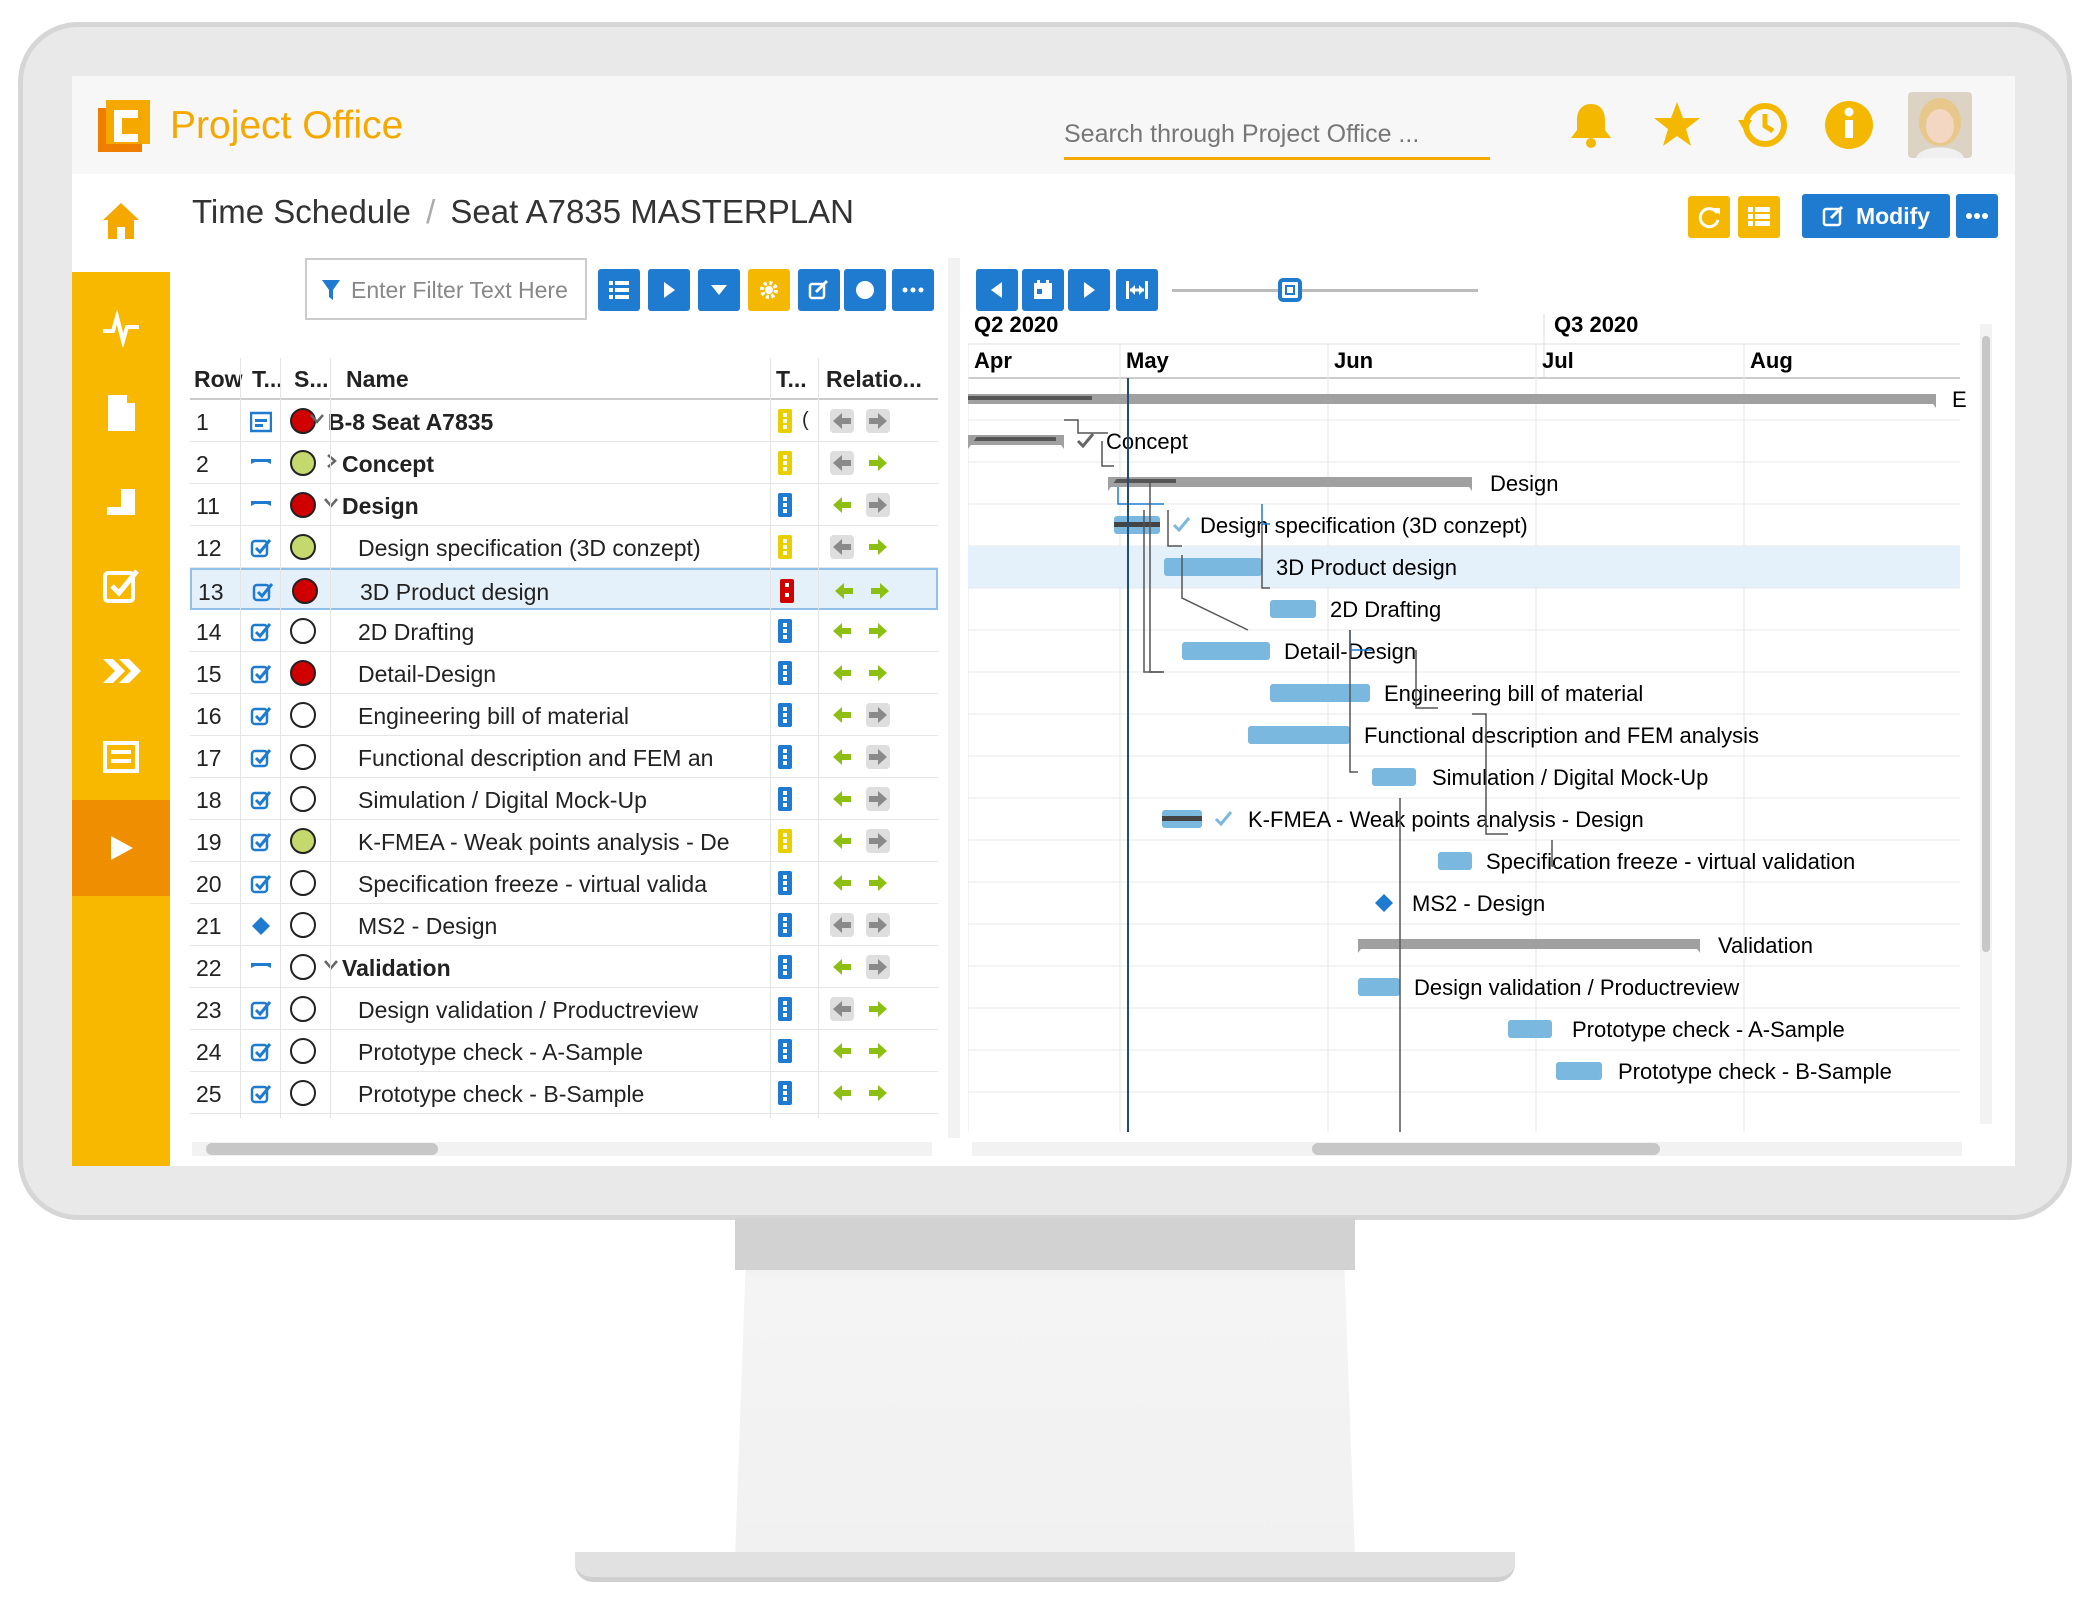  I want to click on summary-bar, so click(1529, 944).